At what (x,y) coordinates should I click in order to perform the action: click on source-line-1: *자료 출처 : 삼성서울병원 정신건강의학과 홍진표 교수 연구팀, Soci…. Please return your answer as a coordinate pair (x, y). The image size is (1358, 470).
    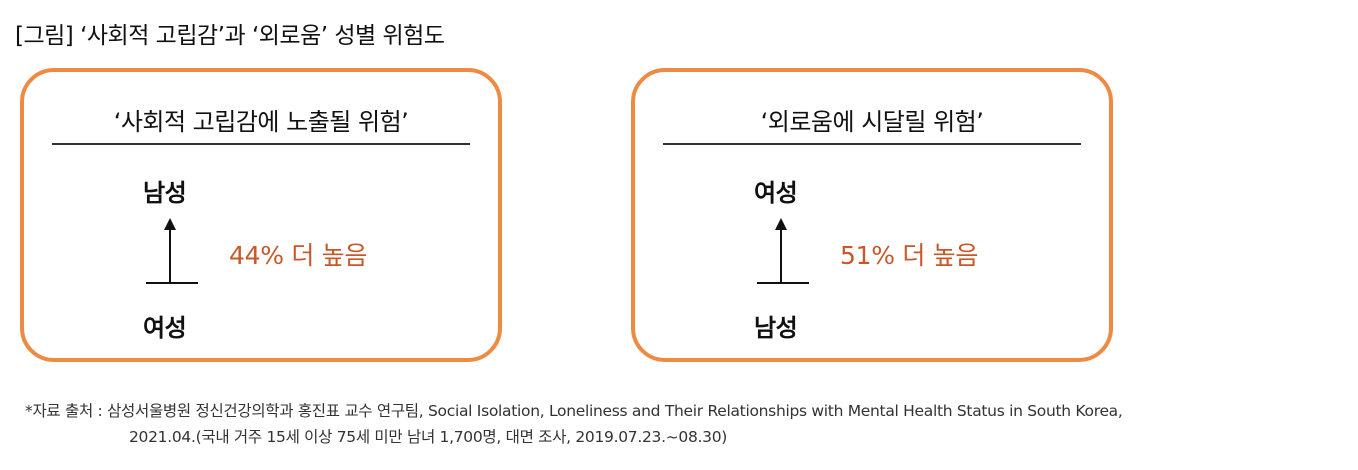
    Looking at the image, I should click on (574, 411).